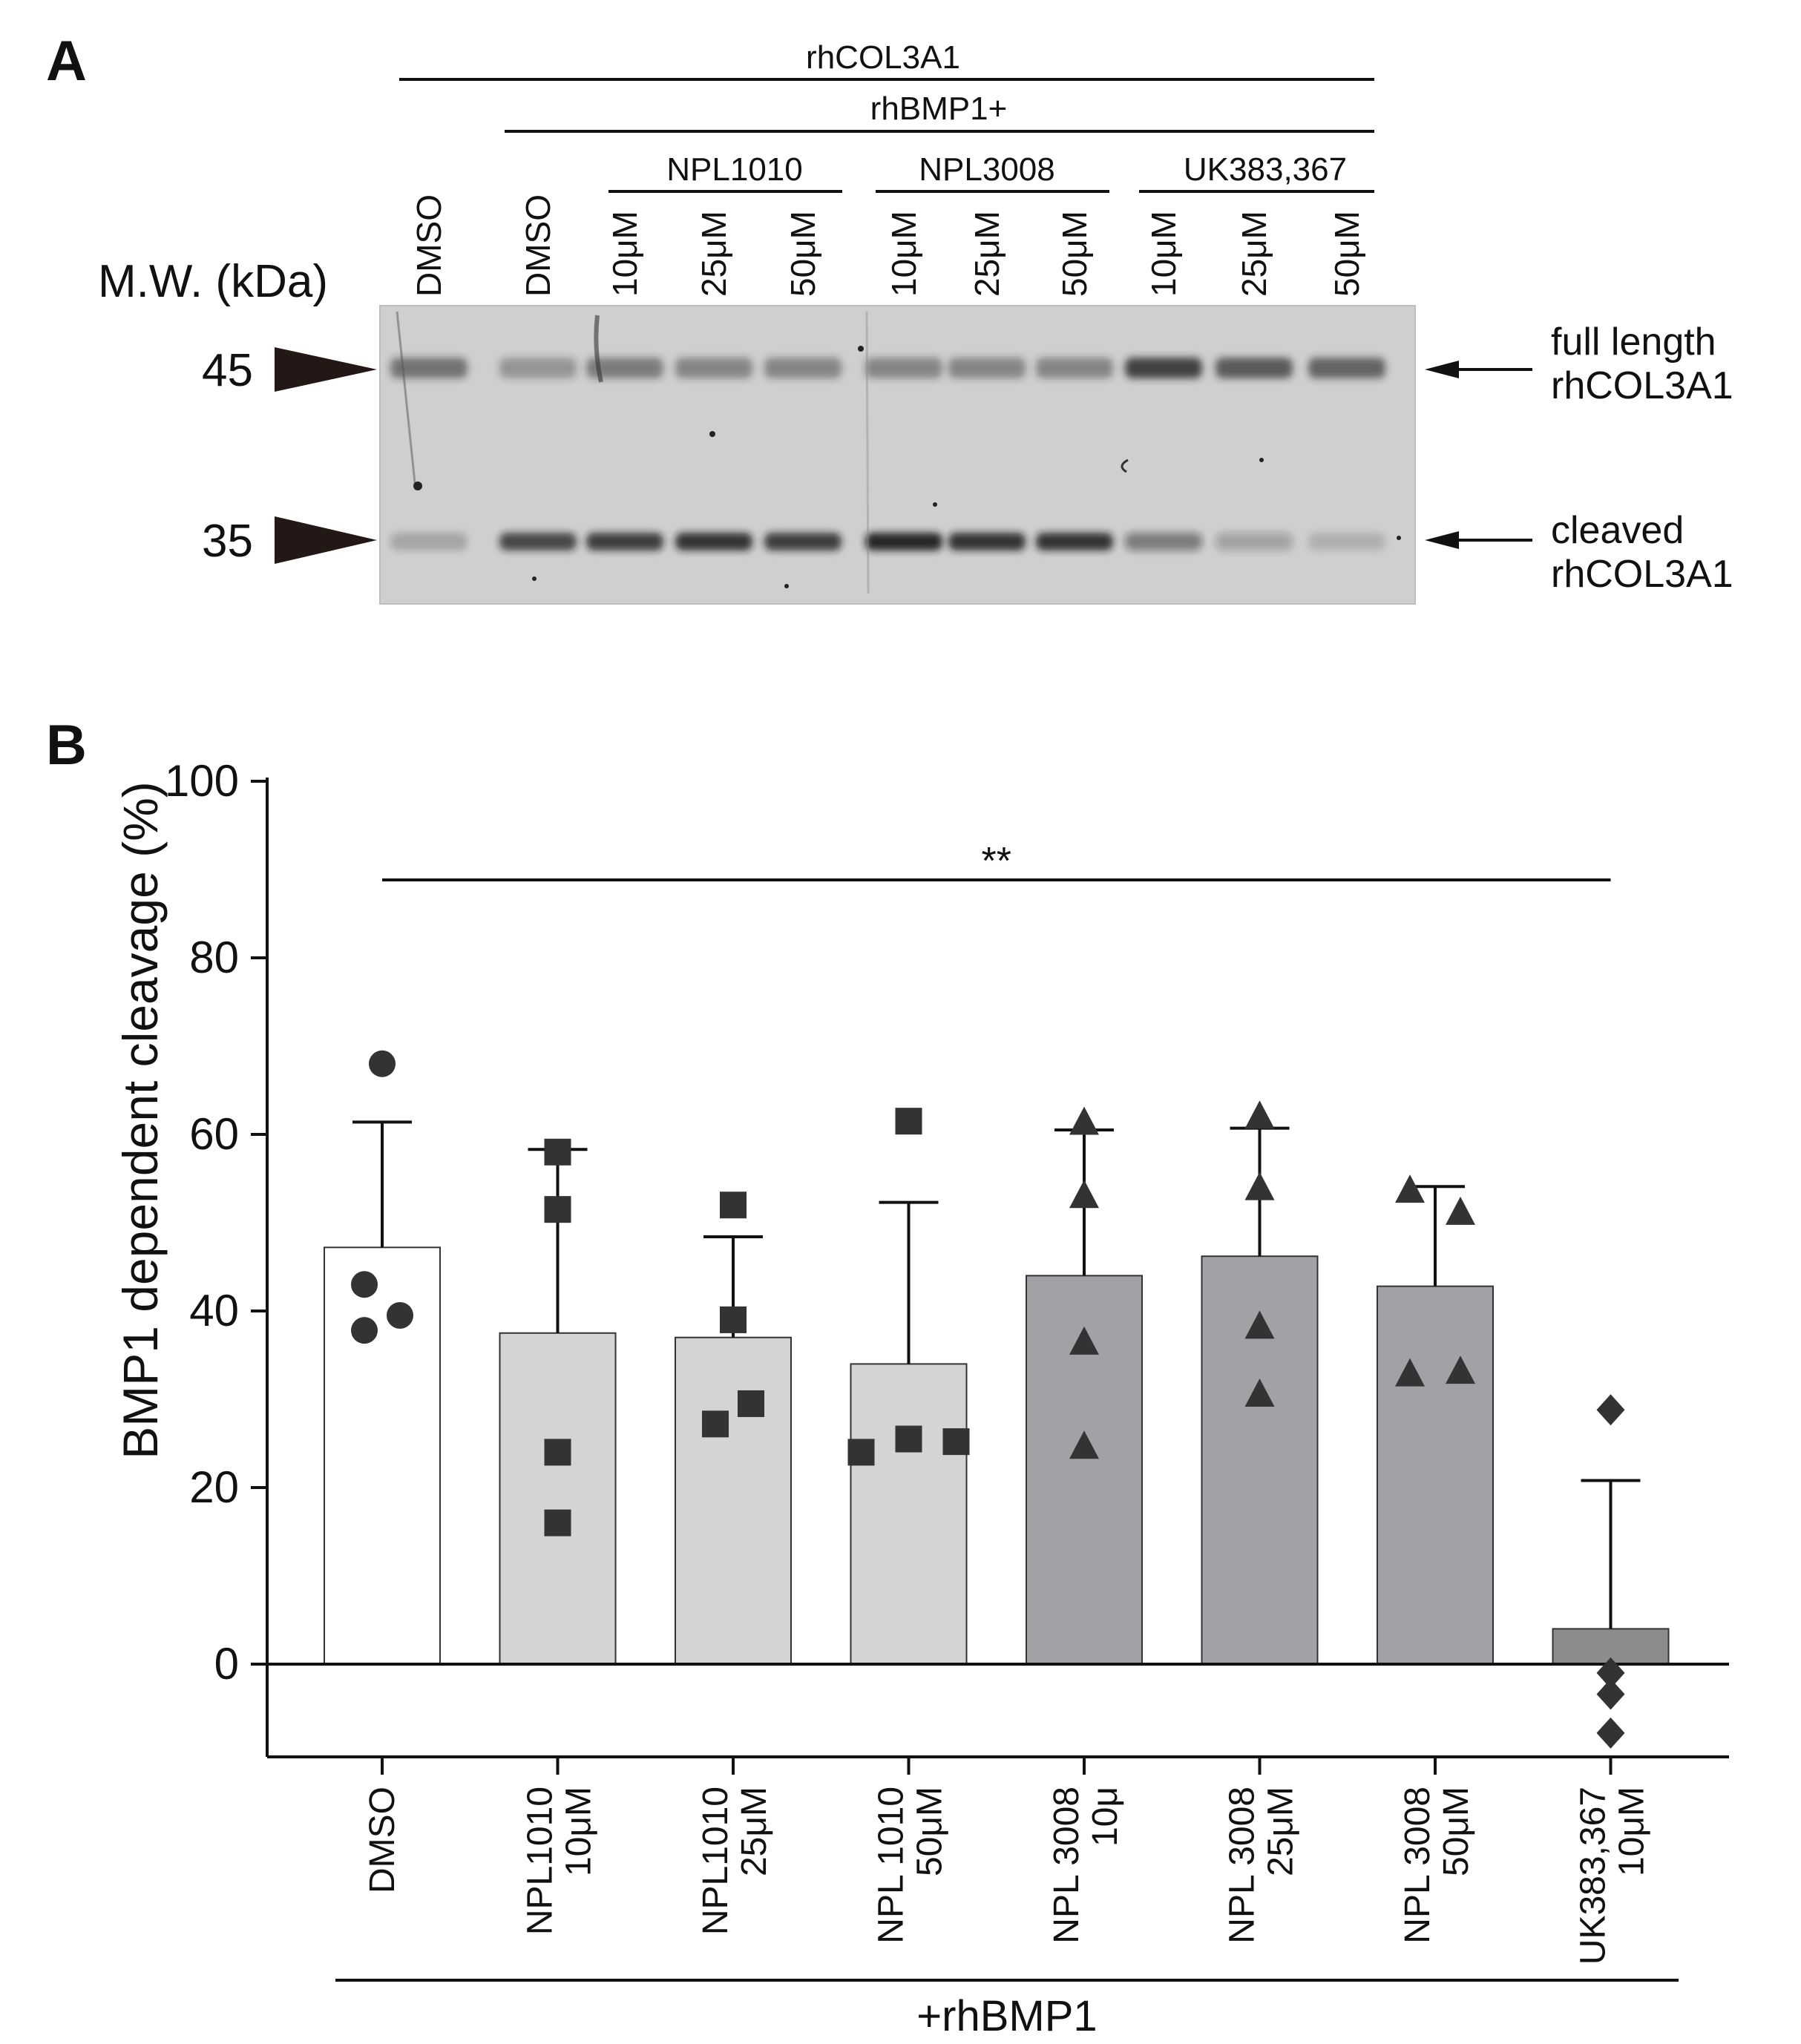  What do you see at coordinates (66, 61) in the screenshot?
I see `panel-a-label: A` at bounding box center [66, 61].